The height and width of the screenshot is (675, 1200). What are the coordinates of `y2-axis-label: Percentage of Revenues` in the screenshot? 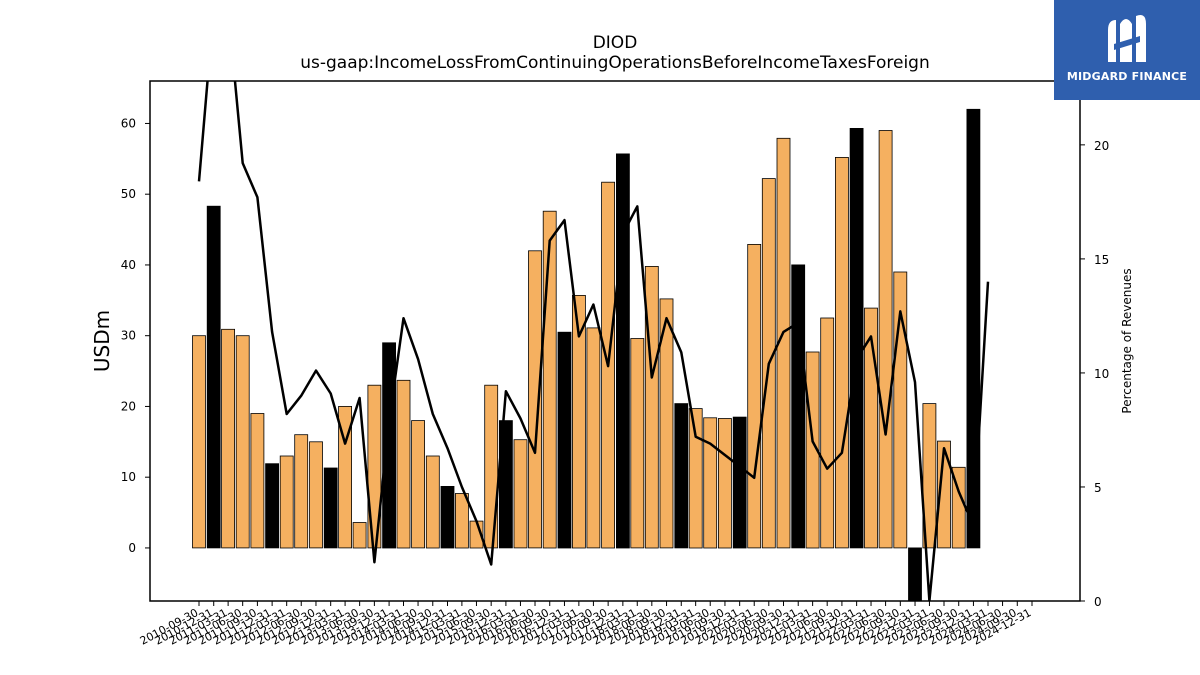 It's located at (1127, 340).